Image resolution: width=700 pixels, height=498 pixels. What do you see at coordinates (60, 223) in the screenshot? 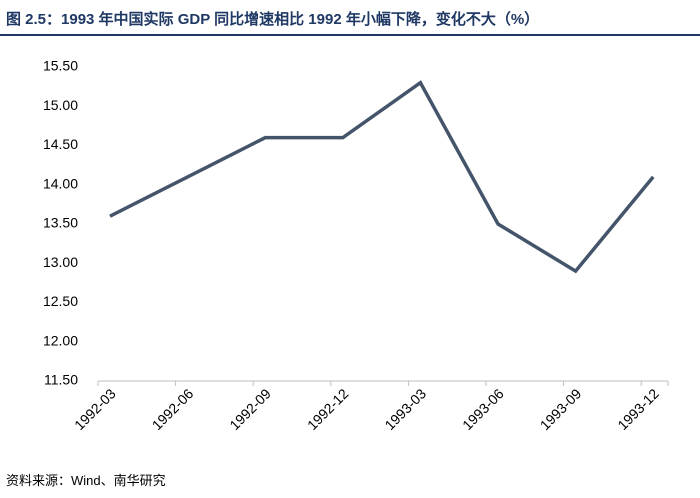
I see `y-tick-label: 13.50` at bounding box center [60, 223].